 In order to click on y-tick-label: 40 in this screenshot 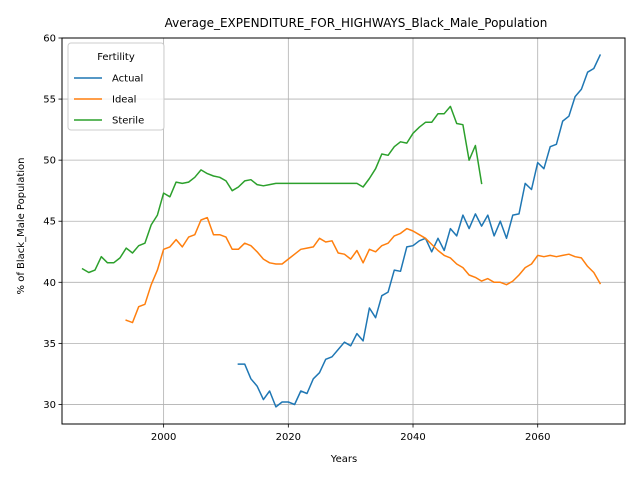, I will do `click(49, 283)`.